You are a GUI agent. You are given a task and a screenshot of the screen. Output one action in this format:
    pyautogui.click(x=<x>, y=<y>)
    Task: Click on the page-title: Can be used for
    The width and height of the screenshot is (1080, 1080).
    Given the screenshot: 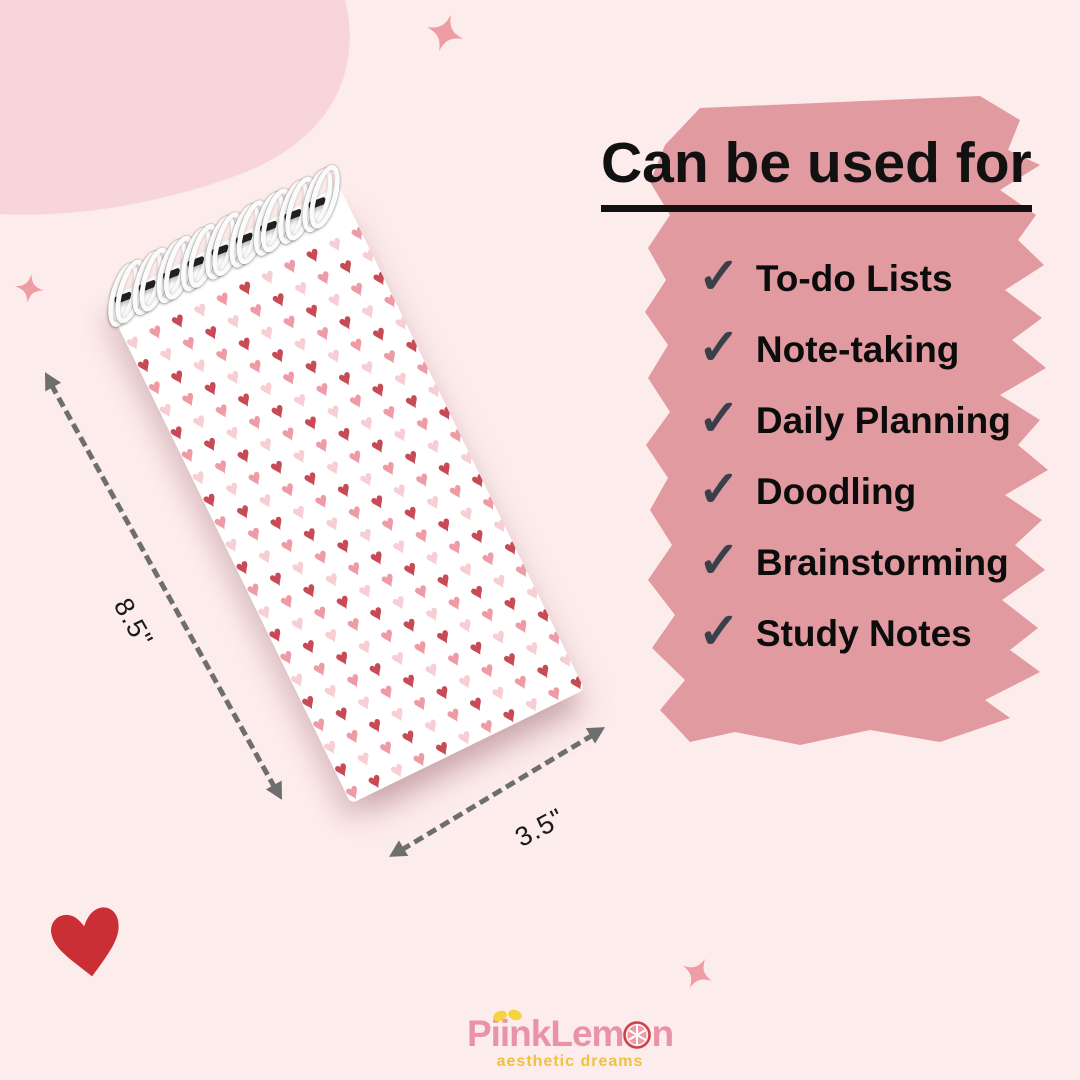 What is the action you would take?
    pyautogui.click(x=816, y=171)
    